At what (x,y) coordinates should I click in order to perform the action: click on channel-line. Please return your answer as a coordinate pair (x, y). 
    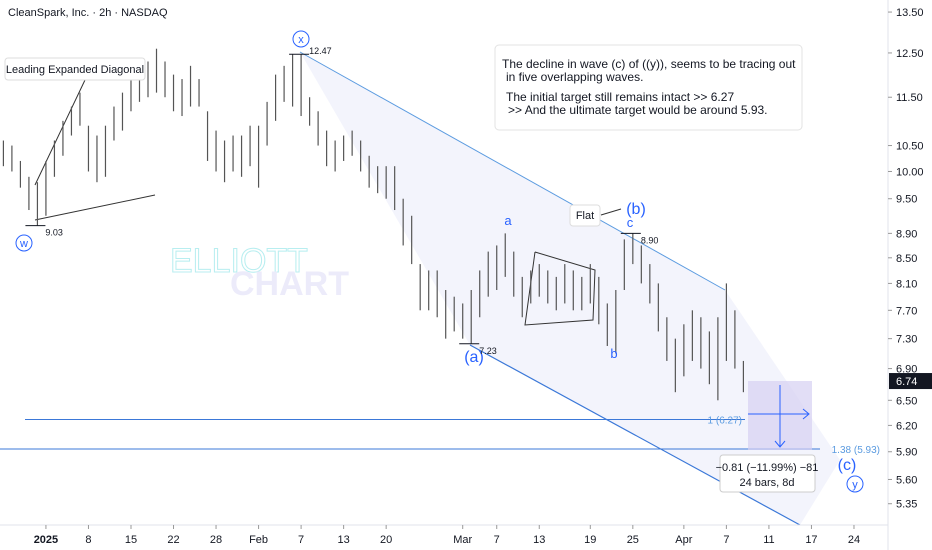
    Looking at the image, I should click on (635, 435).